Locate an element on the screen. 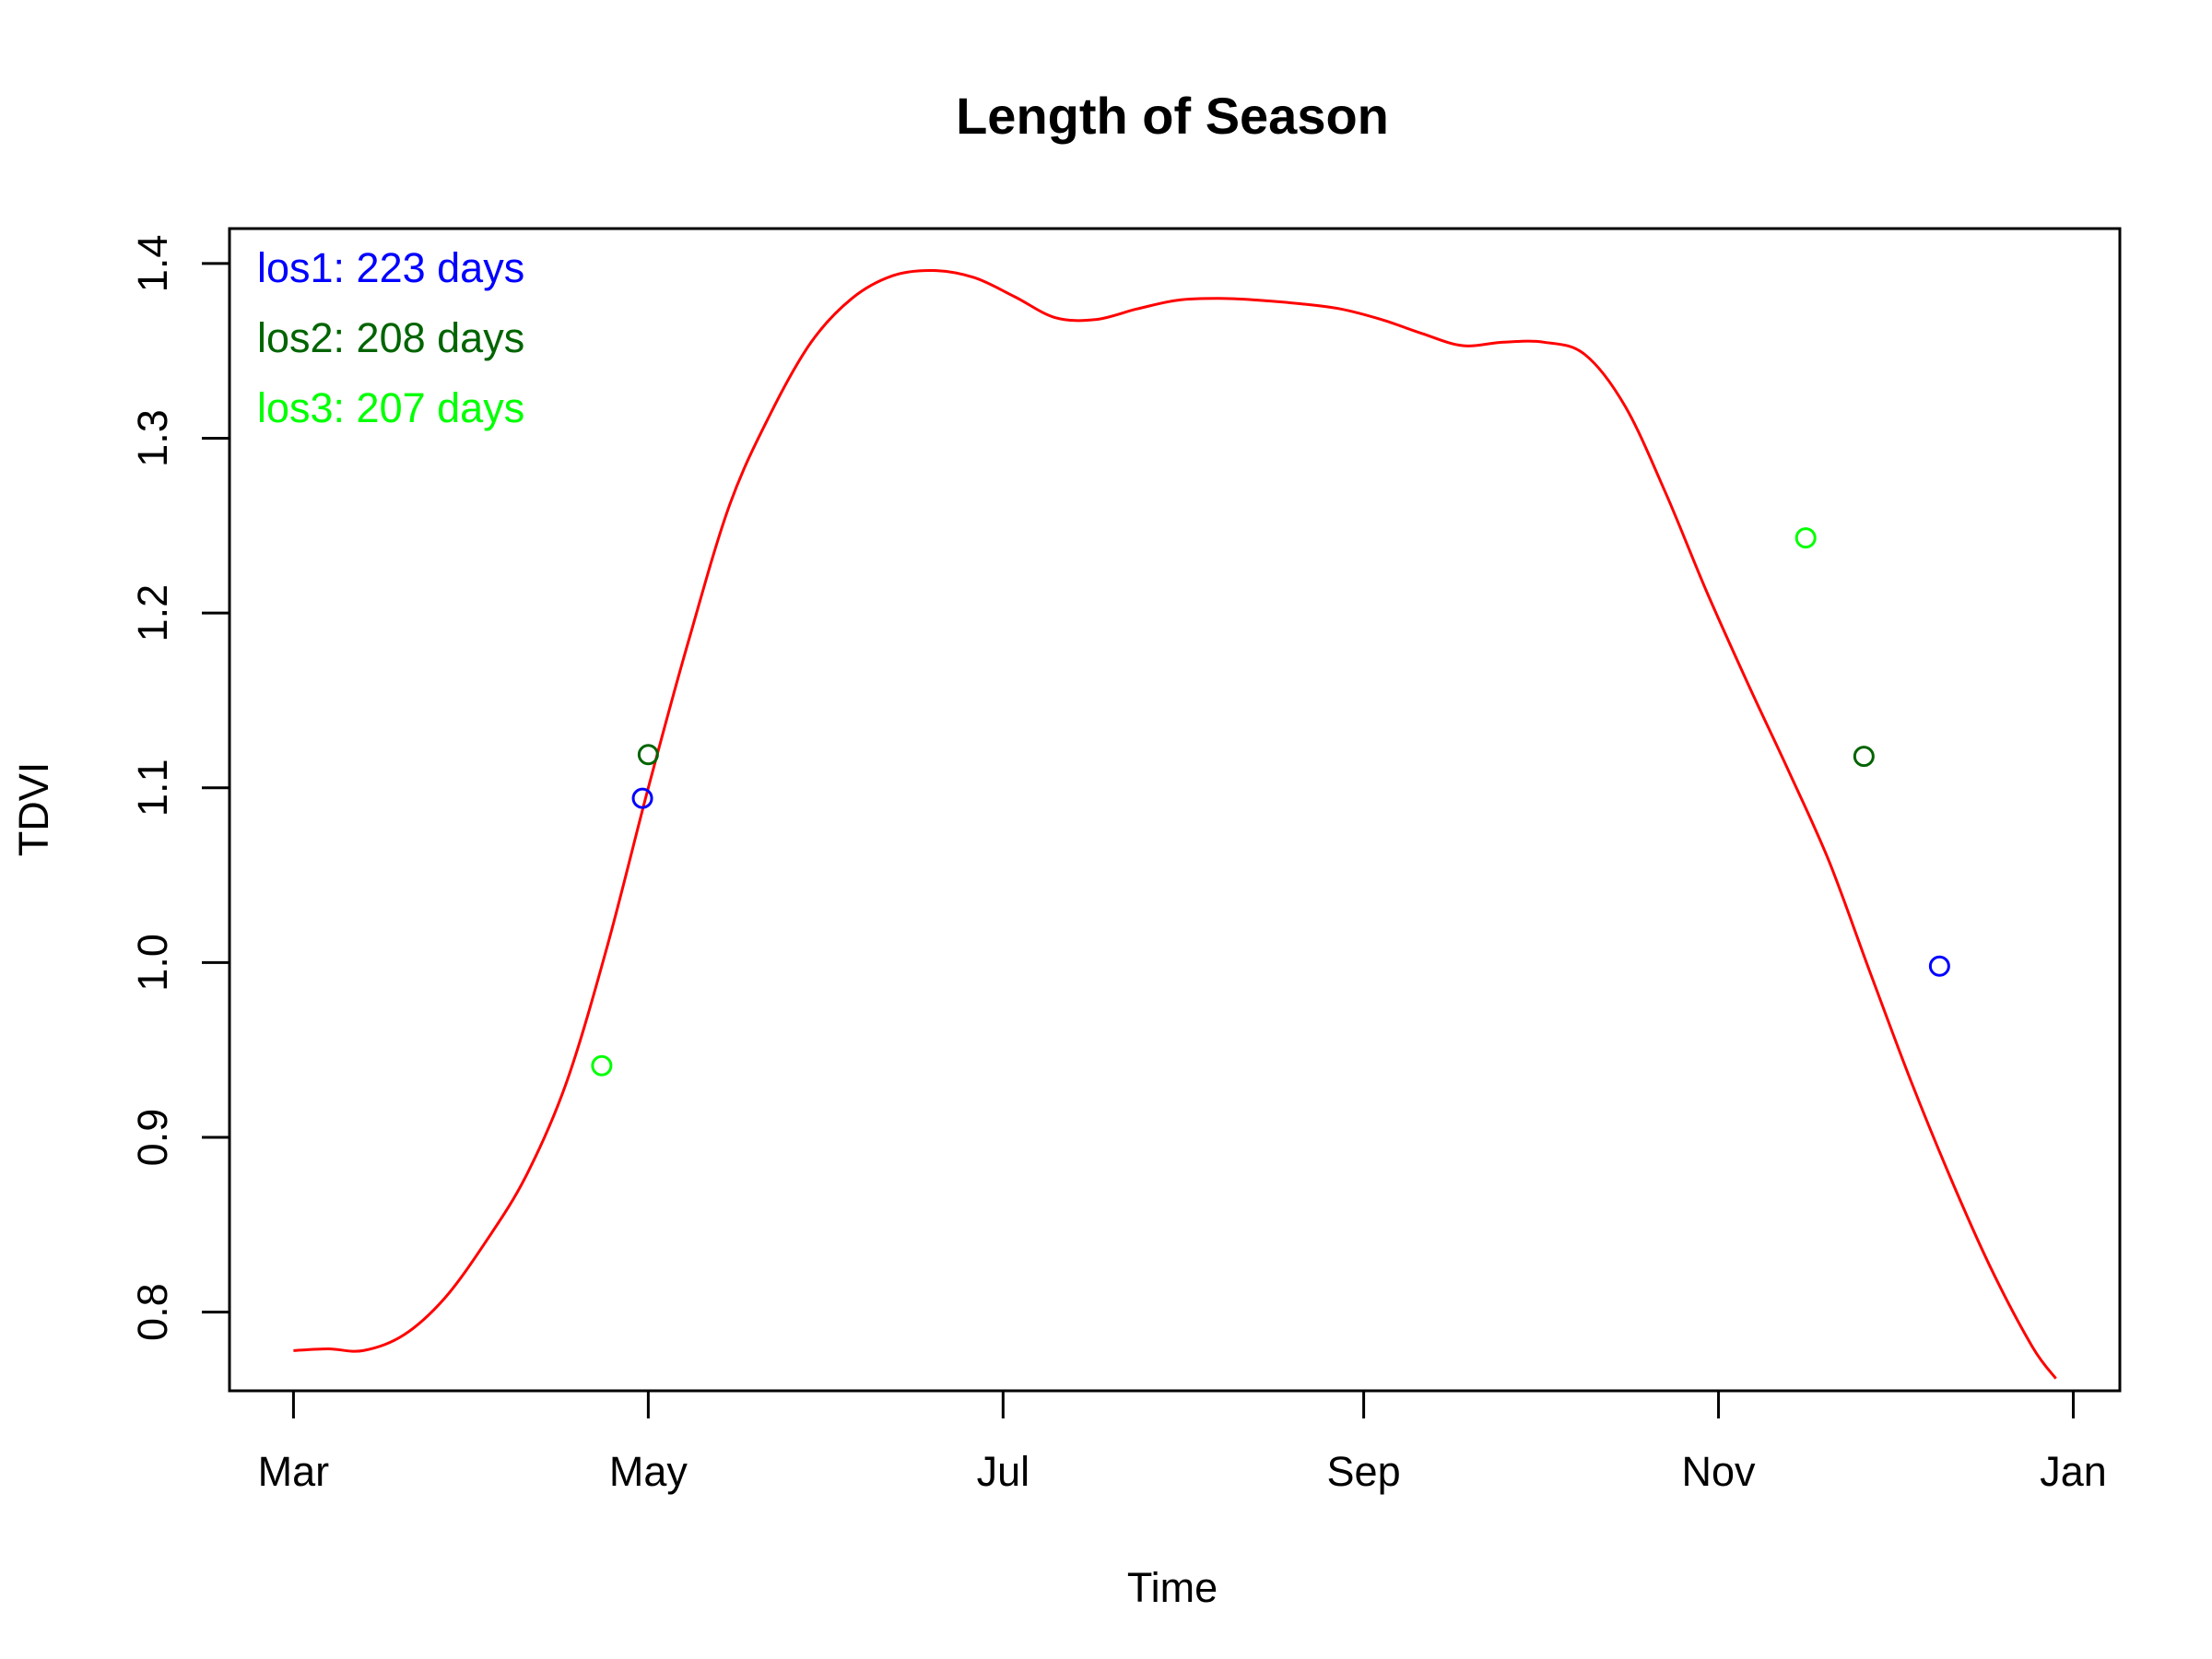 The image size is (2212, 1659). y-tick-label: 1.4 is located at coordinates (152, 264).